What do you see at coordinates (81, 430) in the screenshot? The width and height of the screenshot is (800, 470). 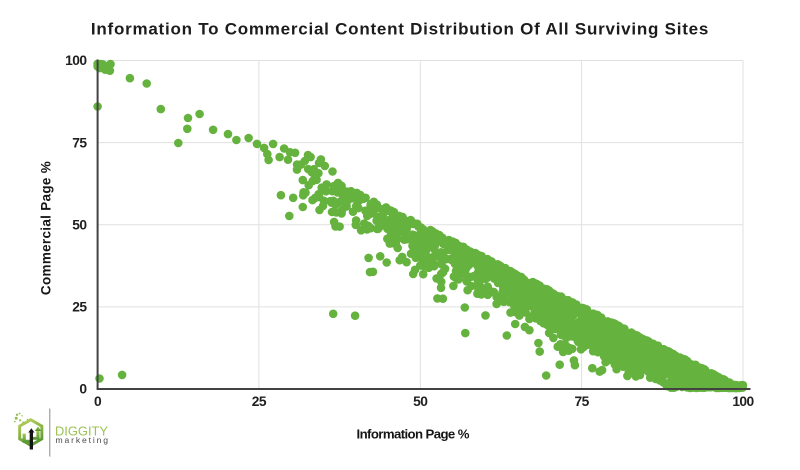 I see `svg-text: DIGGITY` at bounding box center [81, 430].